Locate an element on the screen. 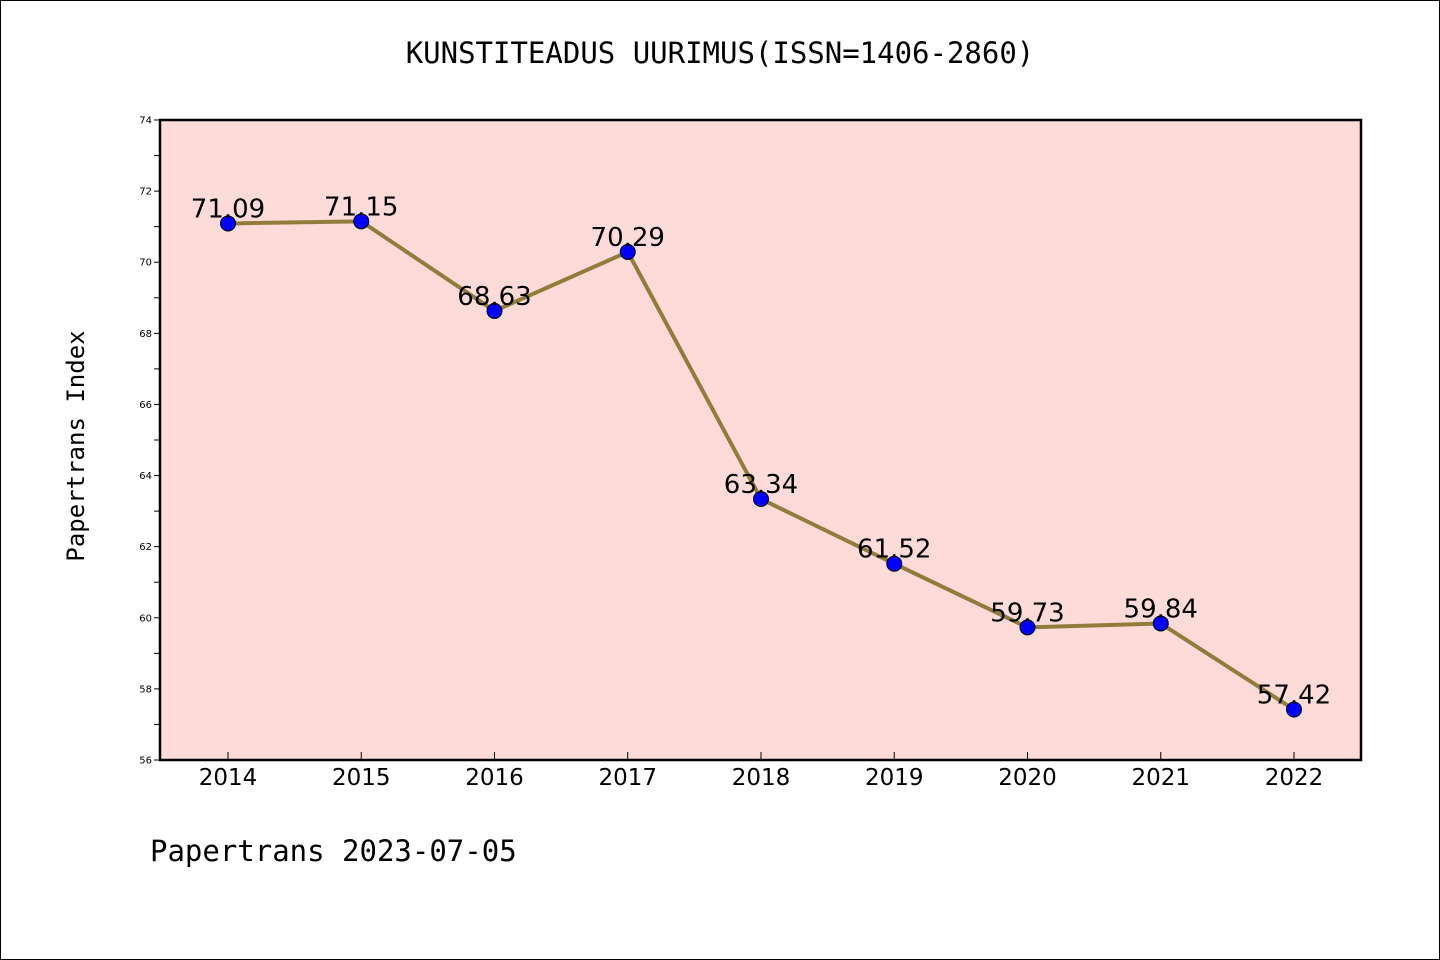 This screenshot has width=1440, height=960. data-label: 59.84 is located at coordinates (1161, 609).